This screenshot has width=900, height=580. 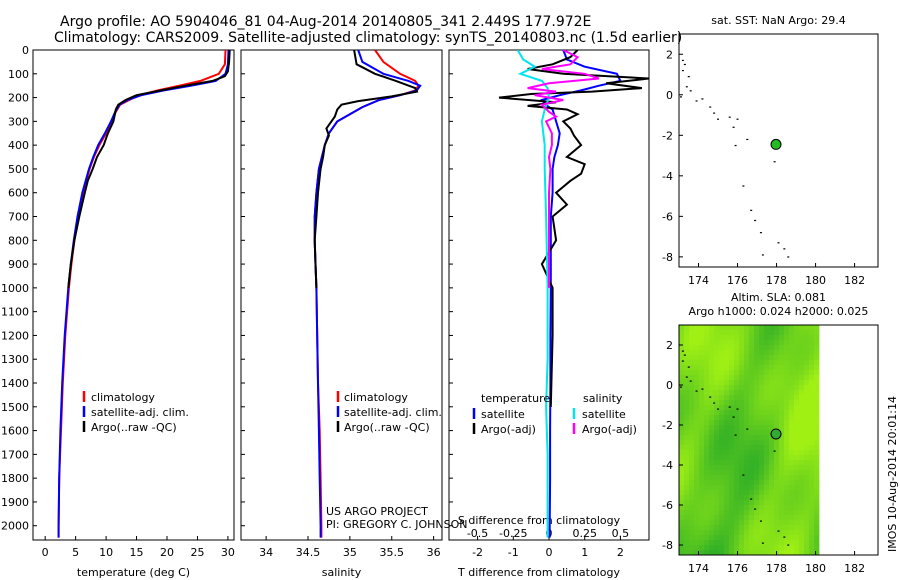 What do you see at coordinates (308, 552) in the screenshot?
I see `salinity-tick-label: 34.5` at bounding box center [308, 552].